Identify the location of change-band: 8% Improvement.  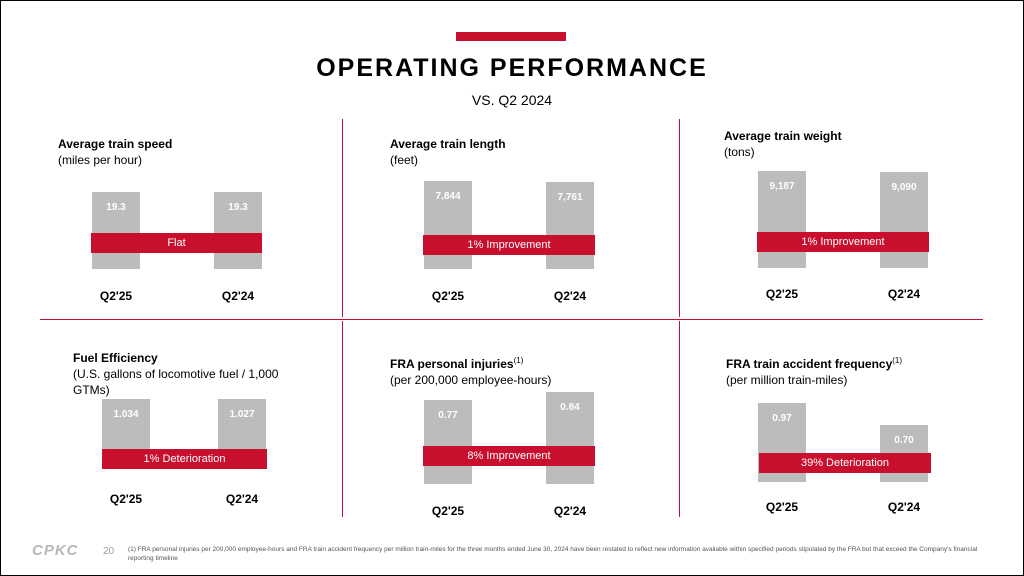
(509, 456).